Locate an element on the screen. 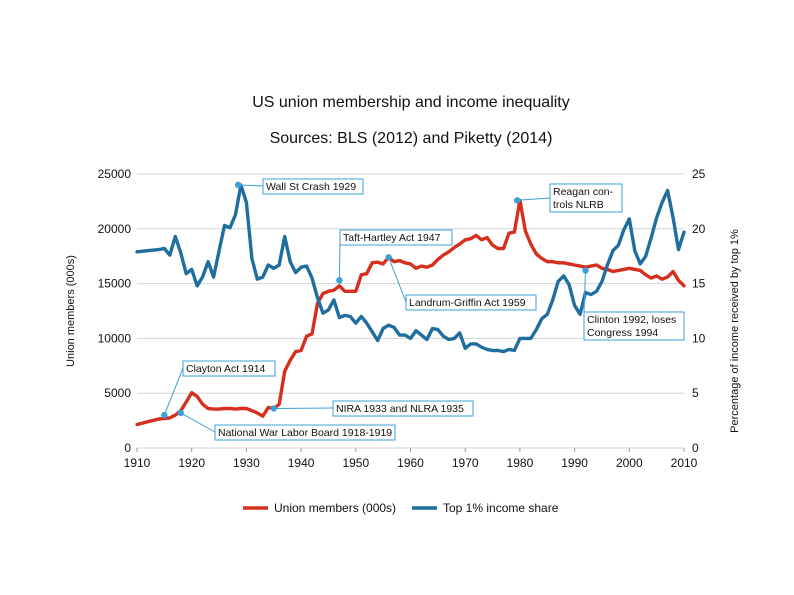 The image size is (794, 595). annotation-label: NIRA 1933 and NLRA 1935 is located at coordinates (400, 409).